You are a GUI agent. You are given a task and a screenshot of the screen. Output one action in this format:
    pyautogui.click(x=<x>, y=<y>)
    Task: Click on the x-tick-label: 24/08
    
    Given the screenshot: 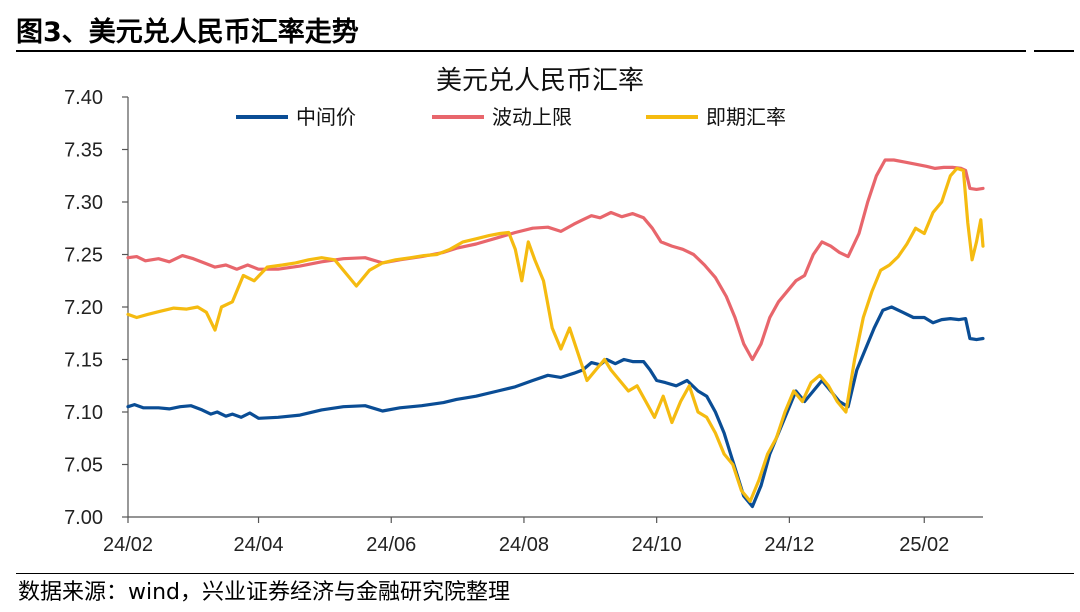 What is the action you would take?
    pyautogui.click(x=524, y=545)
    